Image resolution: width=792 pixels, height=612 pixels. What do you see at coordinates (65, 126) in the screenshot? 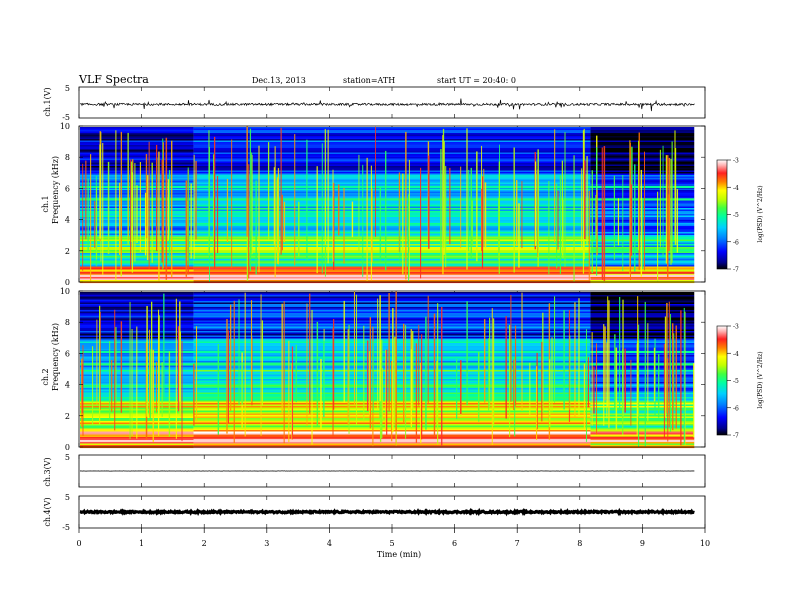
I see `ch1-spec-y-tick-label: 10` at bounding box center [65, 126].